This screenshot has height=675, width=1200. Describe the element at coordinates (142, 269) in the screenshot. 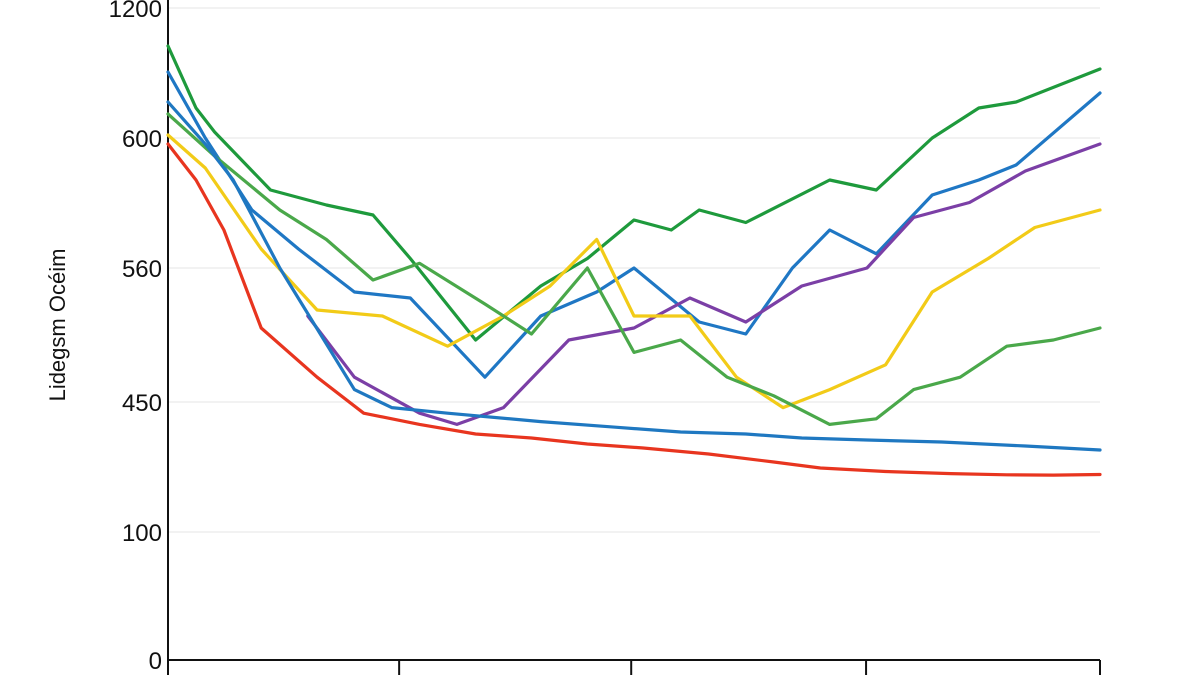

I see `y-tick-label: 560` at that location.